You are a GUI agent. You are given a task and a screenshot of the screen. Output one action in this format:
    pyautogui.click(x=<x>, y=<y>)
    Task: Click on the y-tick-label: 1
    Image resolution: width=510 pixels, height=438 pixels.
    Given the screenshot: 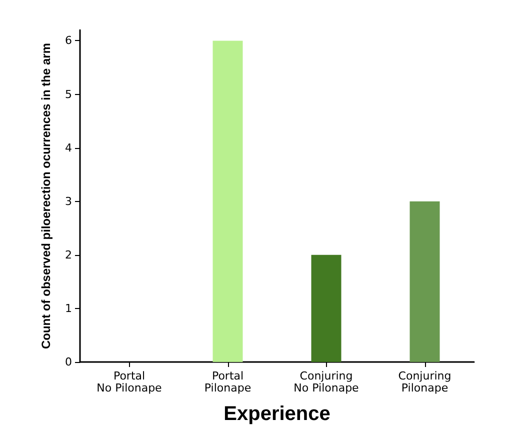 What is the action you would take?
    pyautogui.click(x=68, y=308)
    